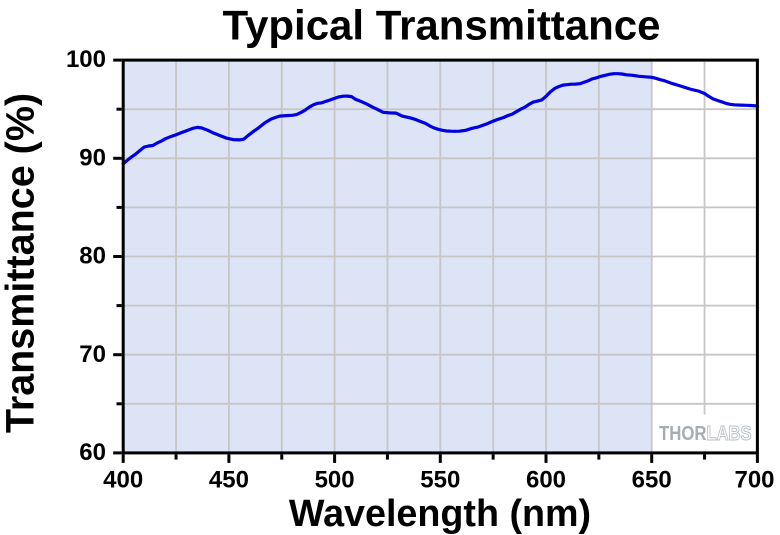  I want to click on svg-text: 60, so click(92, 452).